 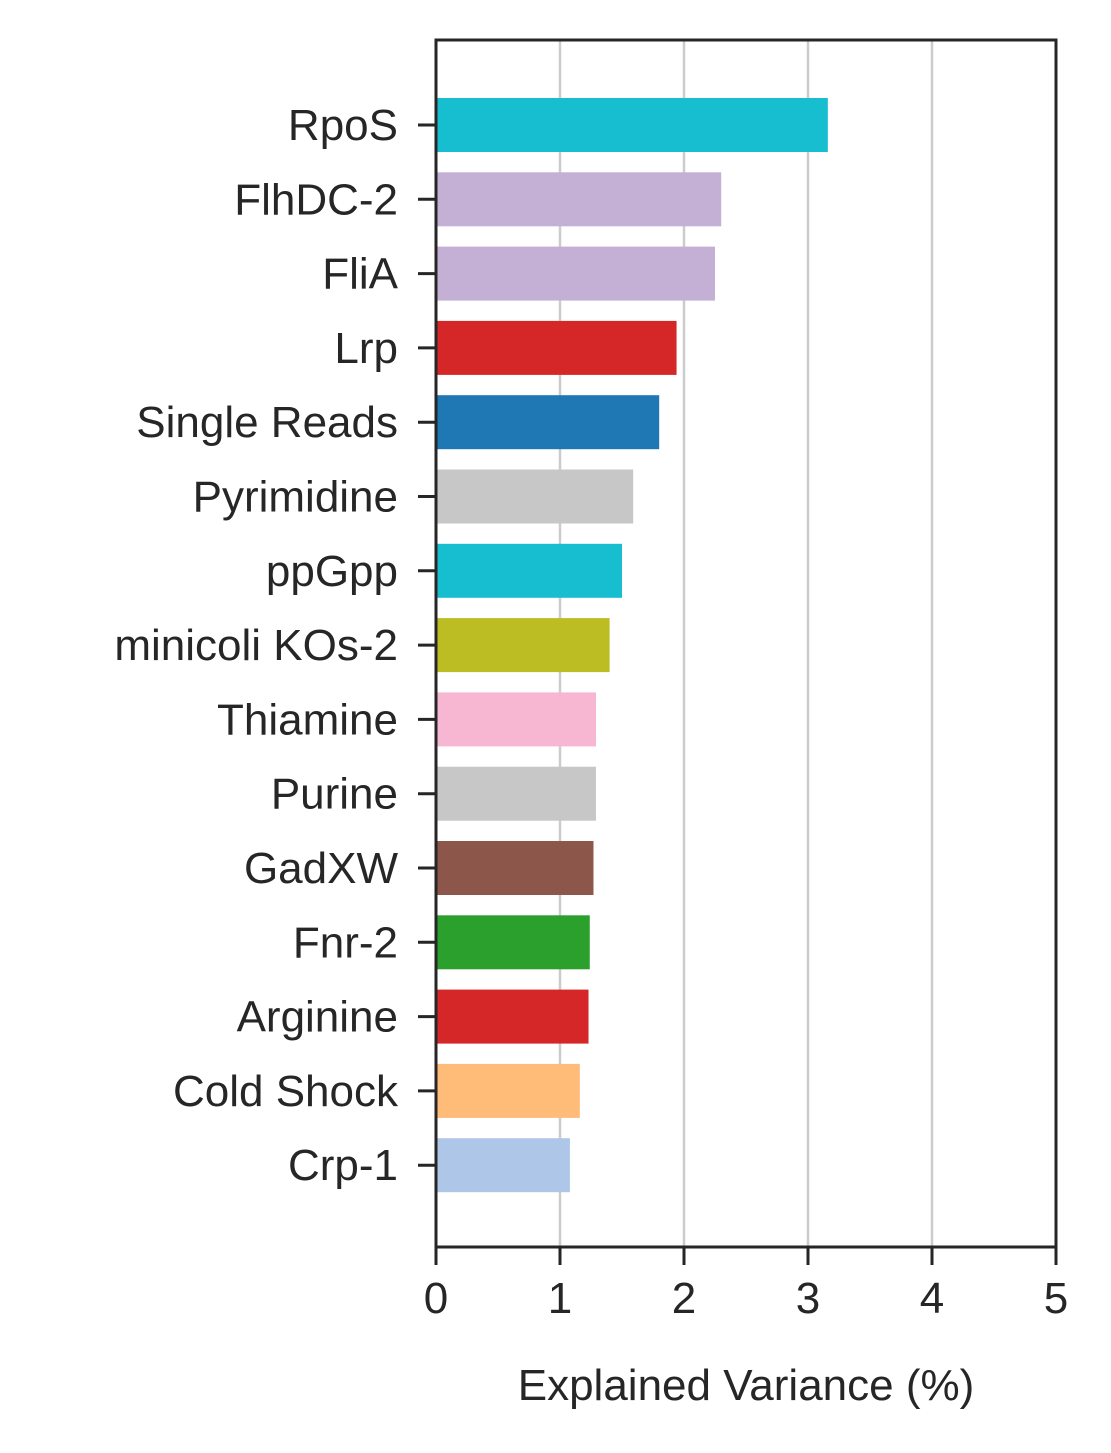 What do you see at coordinates (515, 868) in the screenshot?
I see `bar-gadxw` at bounding box center [515, 868].